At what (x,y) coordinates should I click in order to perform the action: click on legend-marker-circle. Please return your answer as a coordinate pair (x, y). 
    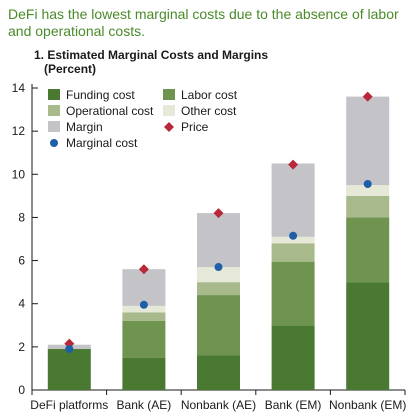
    Looking at the image, I should click on (54, 143).